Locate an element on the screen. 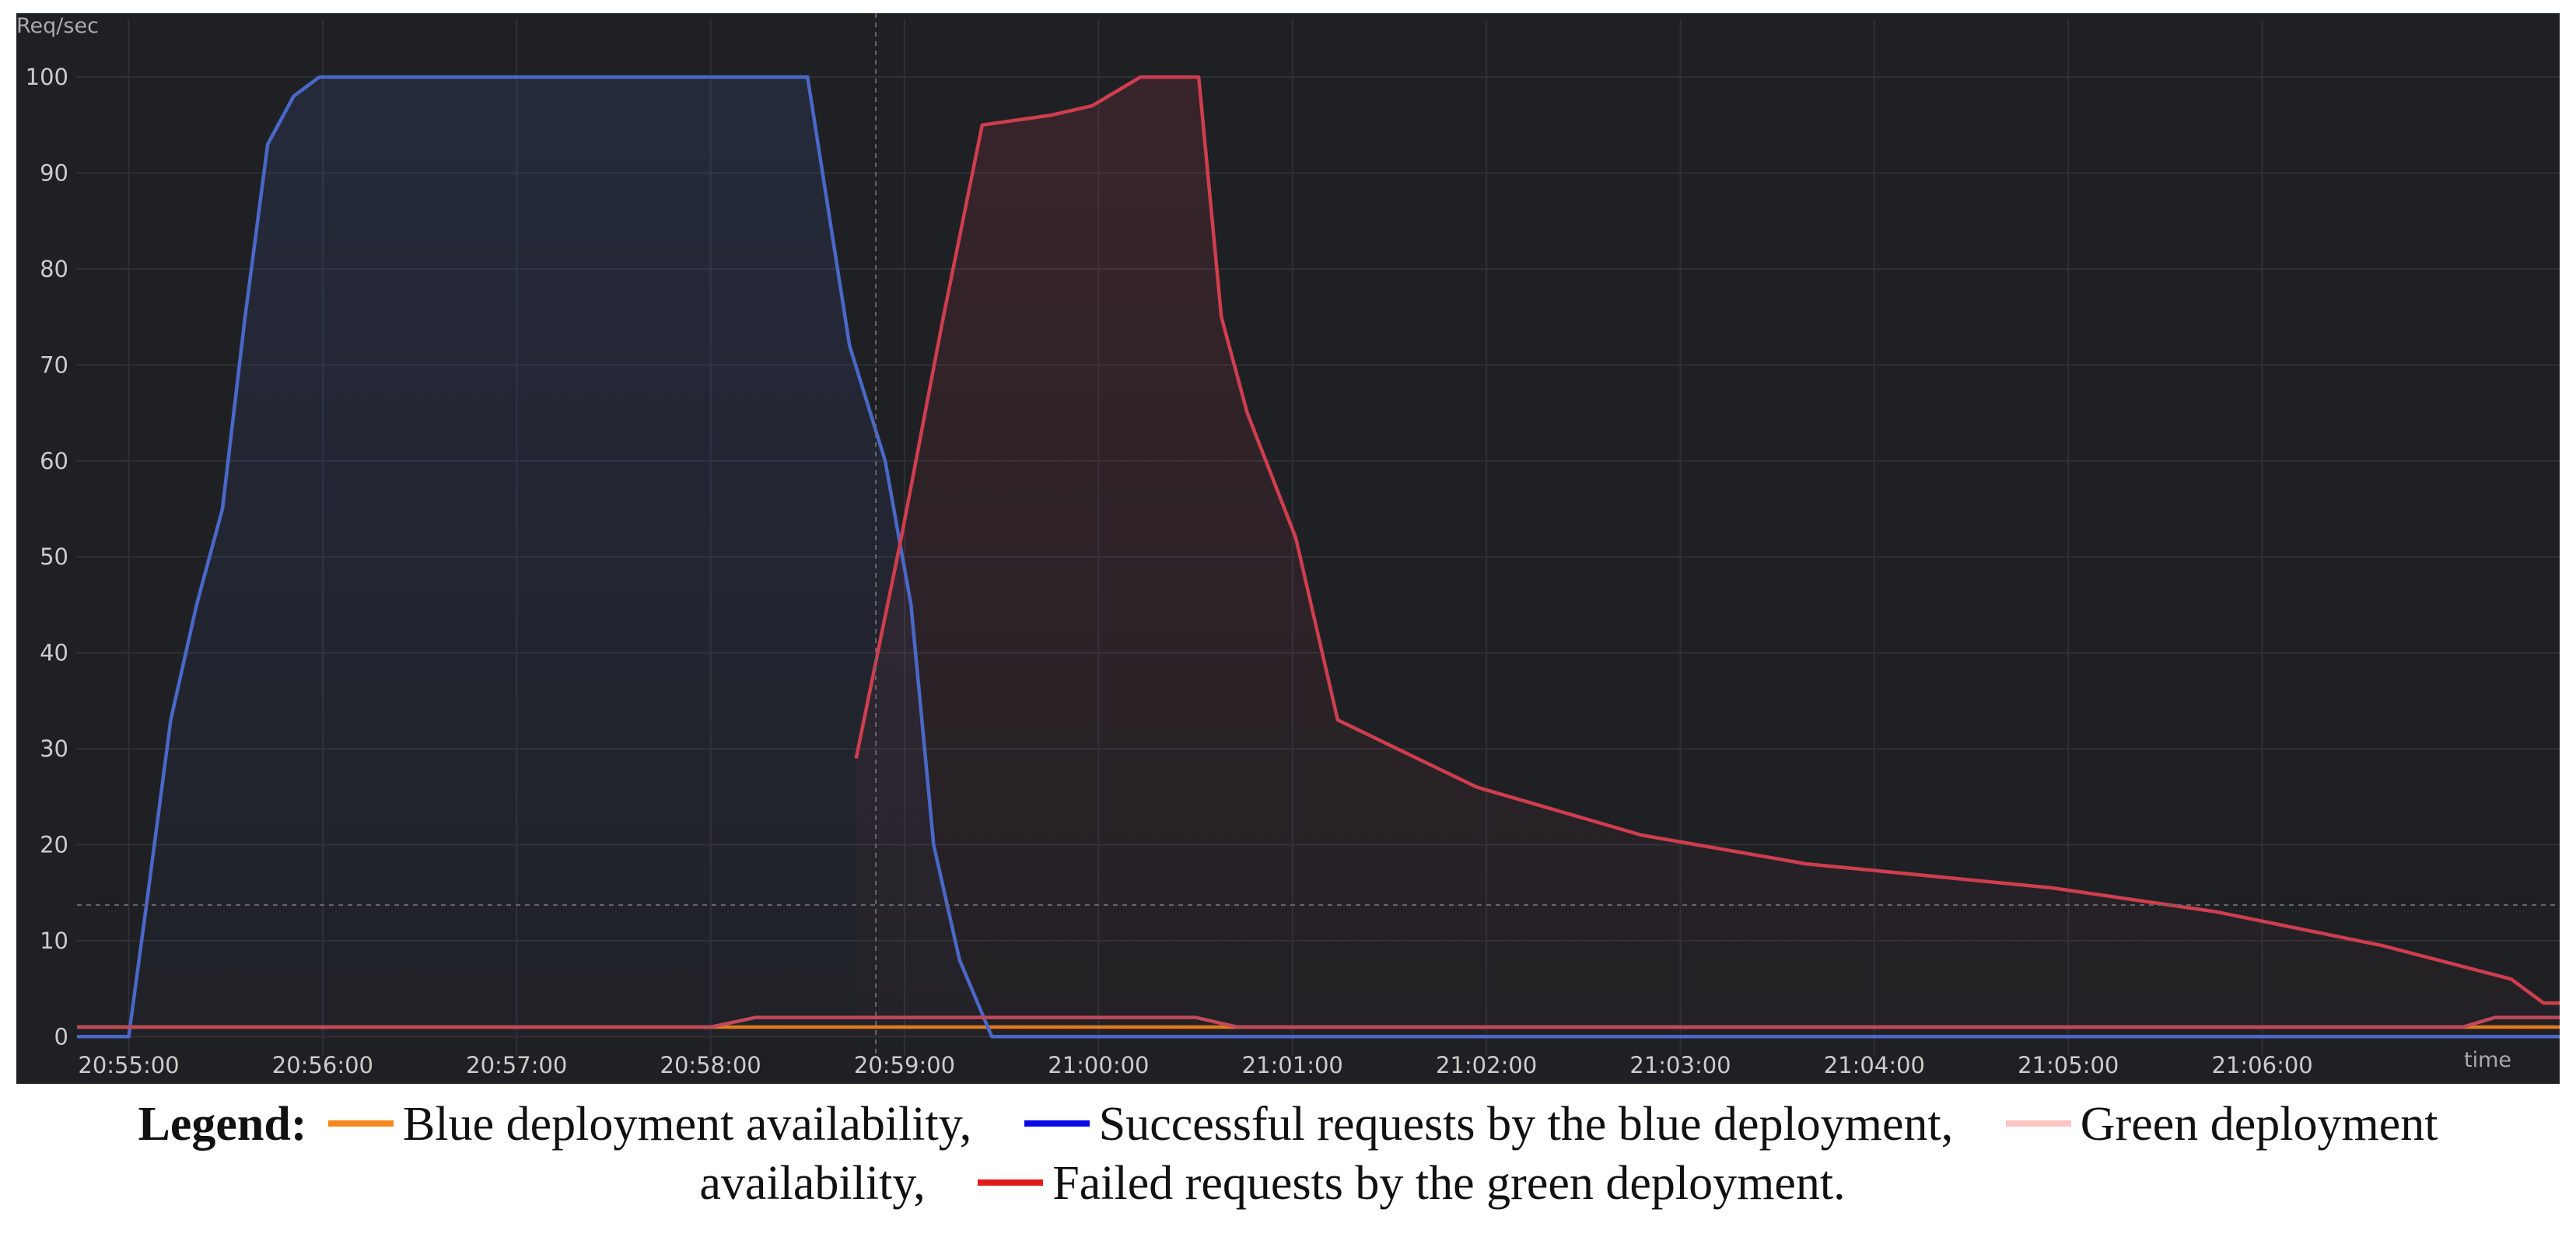  legend-label: Green deployment availability, is located at coordinates (1569, 1154).